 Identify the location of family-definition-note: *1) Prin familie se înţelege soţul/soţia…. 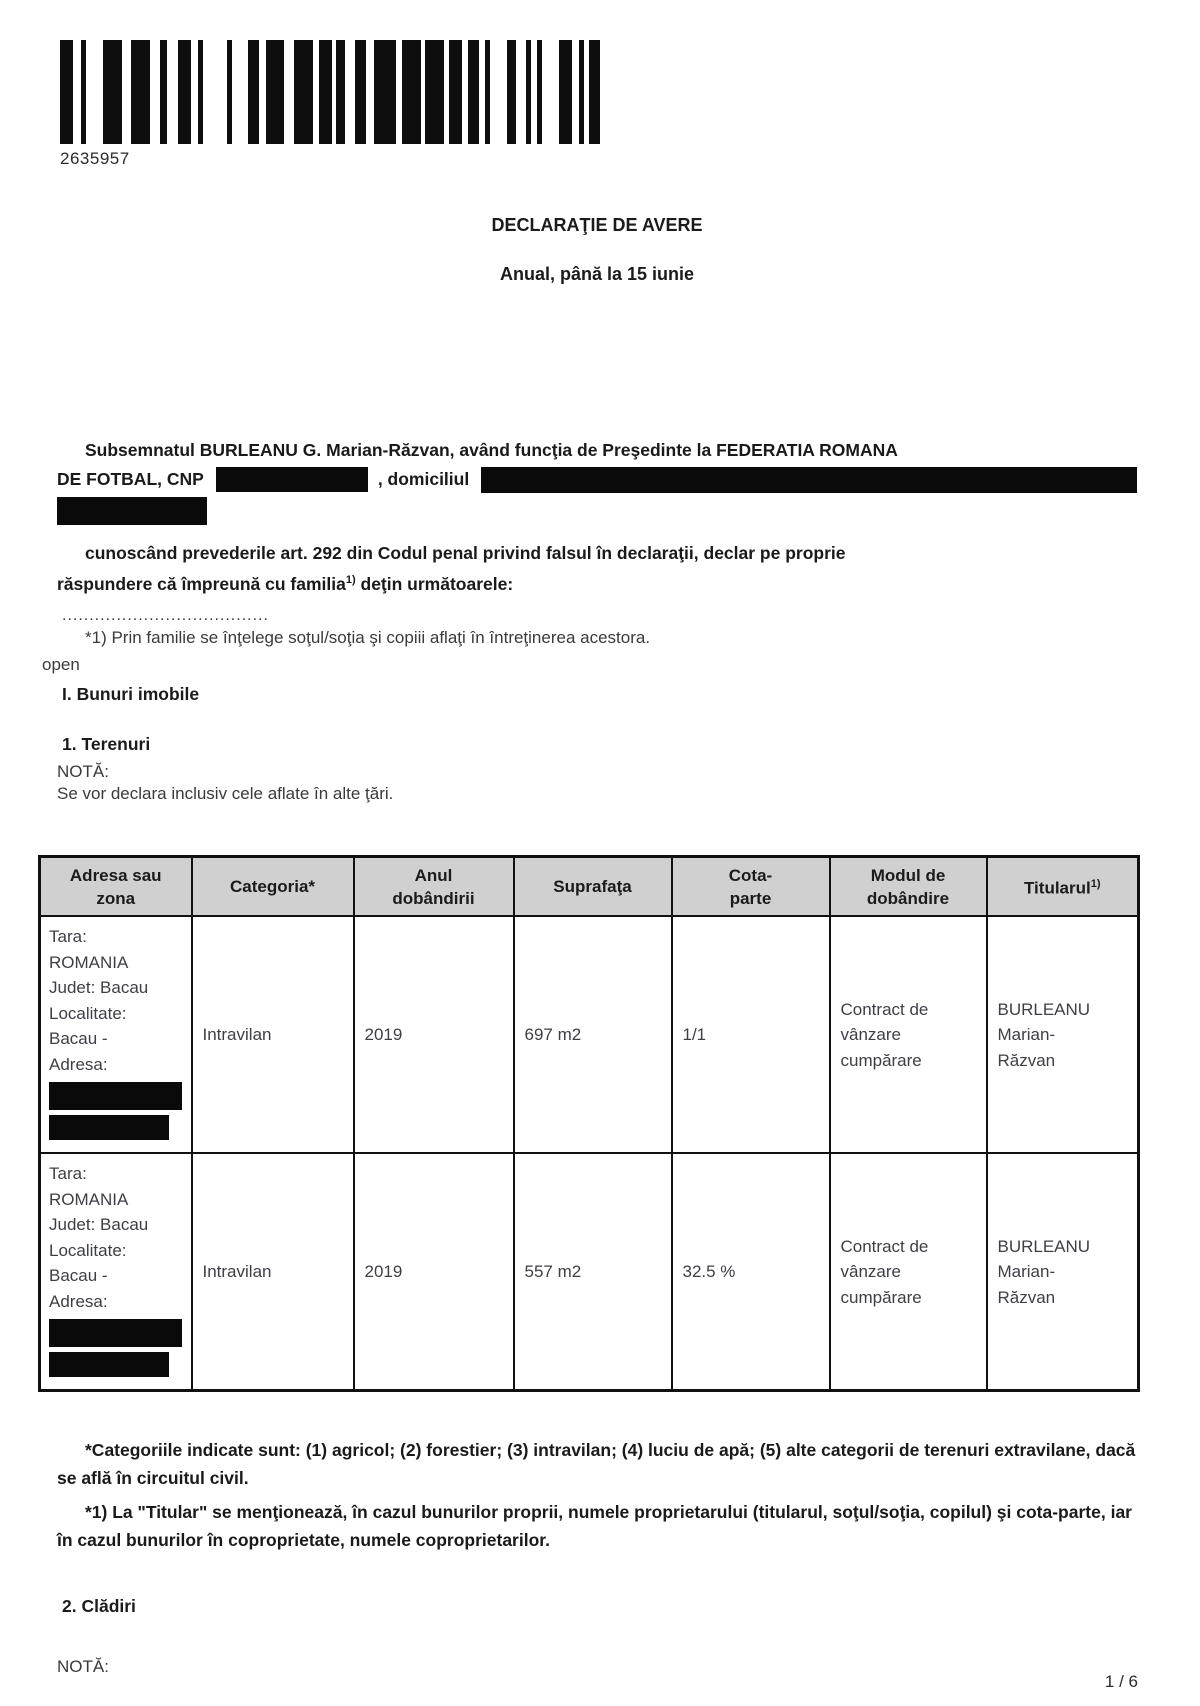
(368, 637).